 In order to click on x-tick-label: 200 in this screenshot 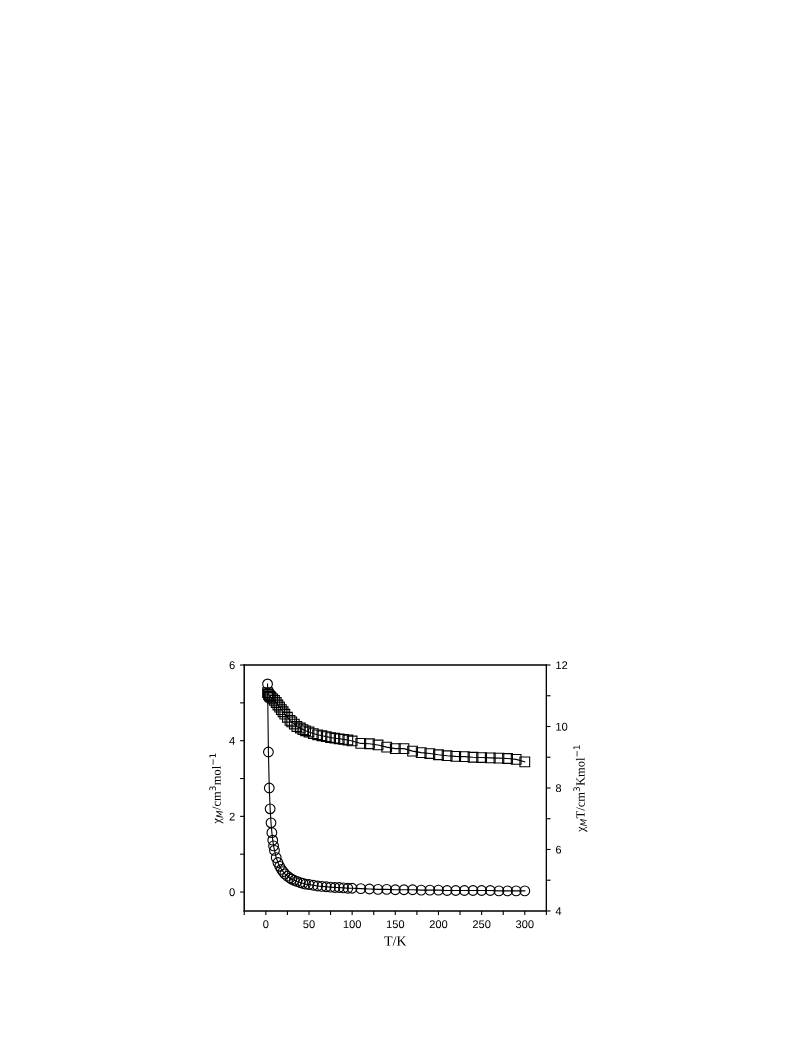, I will do `click(438, 924)`.